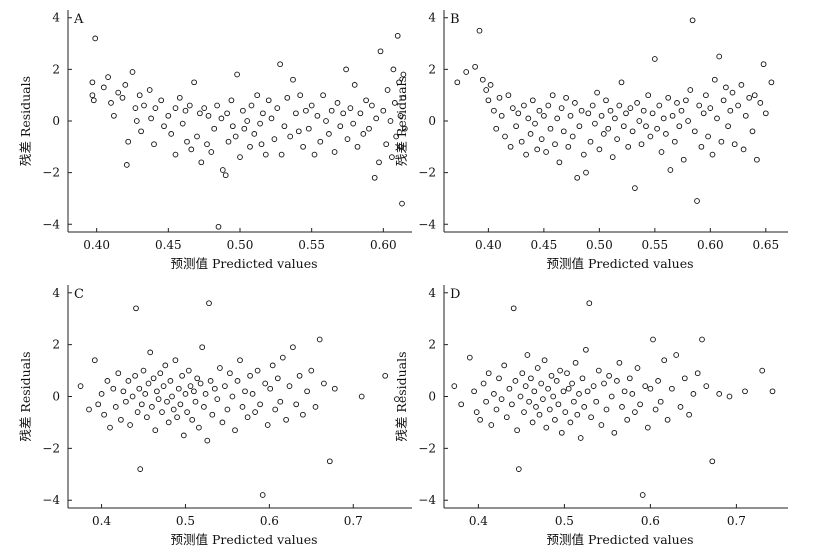 The height and width of the screenshot is (555, 840). What do you see at coordinates (455, 294) in the screenshot?
I see `panel-label: D` at bounding box center [455, 294].